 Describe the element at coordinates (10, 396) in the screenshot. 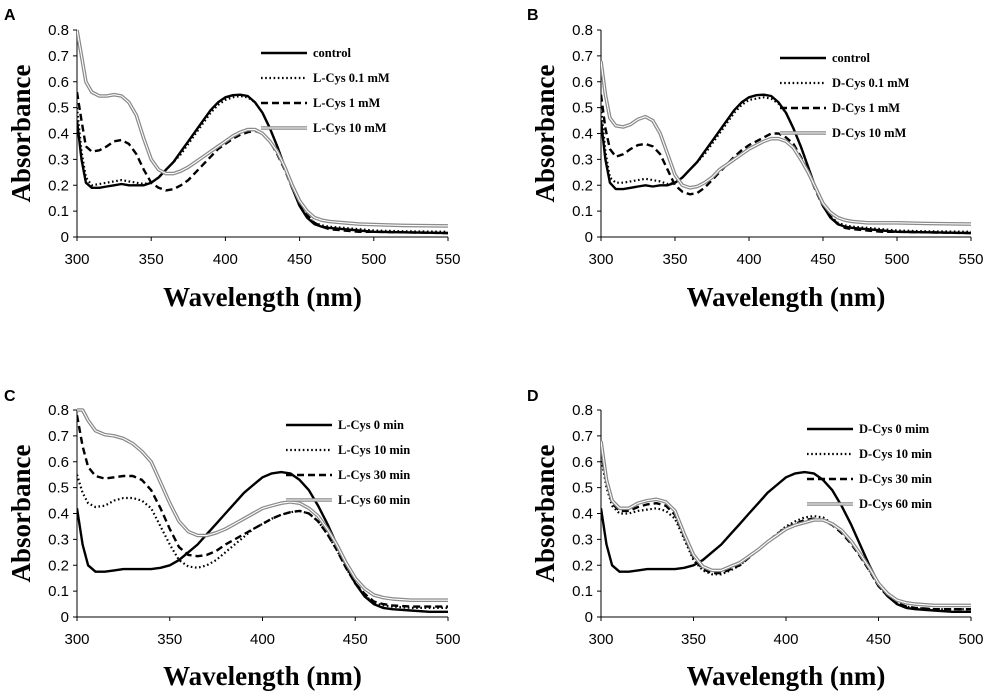

I see `panel-letter: C` at that location.